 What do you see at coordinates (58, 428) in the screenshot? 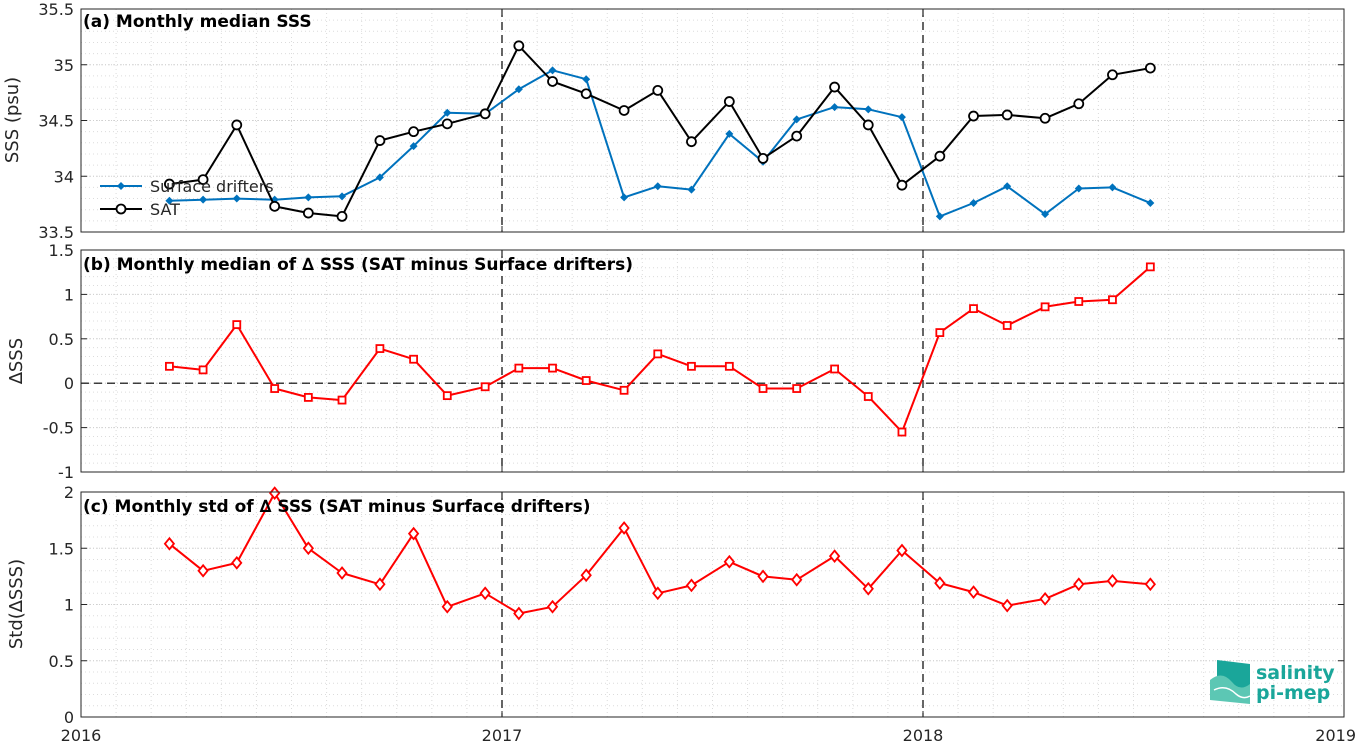
I see `y-tick-label: -0.5` at bounding box center [58, 428].